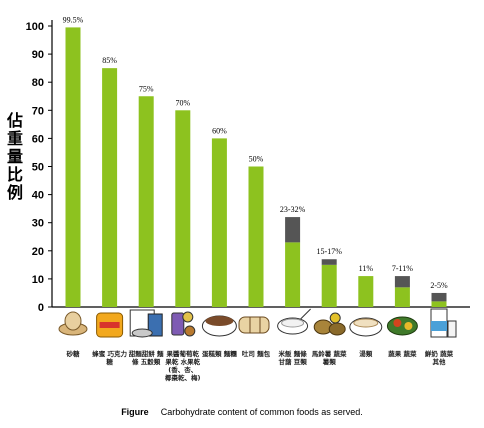 Image resolution: width=484 pixels, height=428 pixels. What do you see at coordinates (73, 323) in the screenshot?
I see `sugar-icon` at bounding box center [73, 323].